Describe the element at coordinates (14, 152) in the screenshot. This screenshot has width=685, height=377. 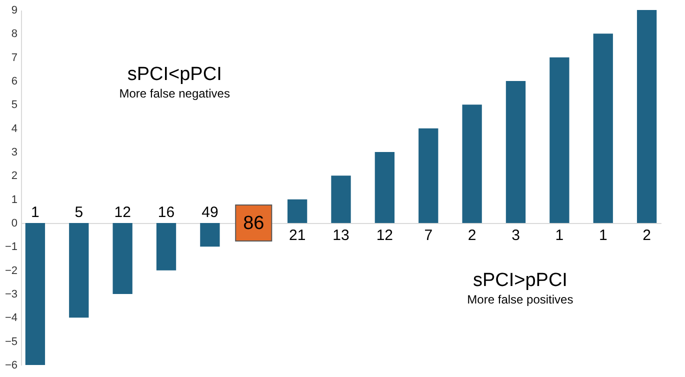
I see `y-tick-label: 3` at that location.